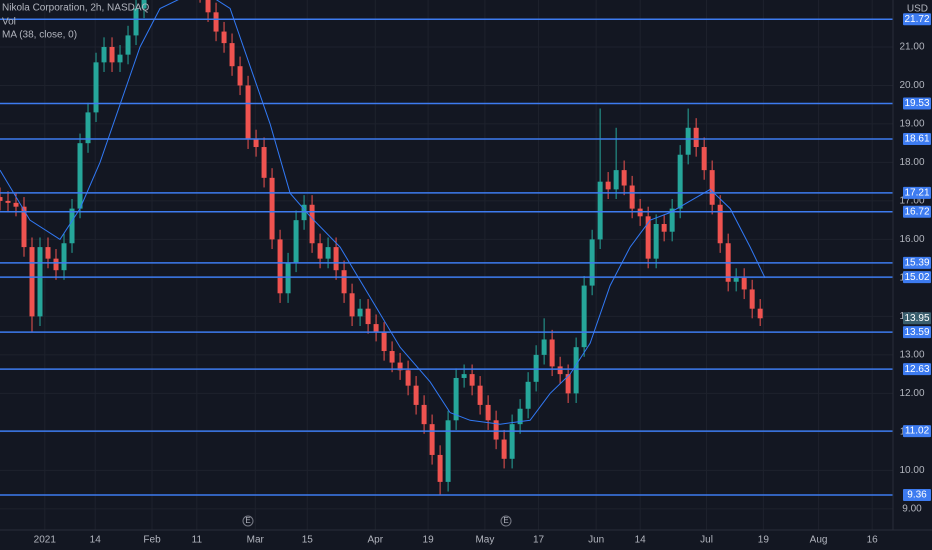  I want to click on x-tick-label: 15, so click(308, 540).